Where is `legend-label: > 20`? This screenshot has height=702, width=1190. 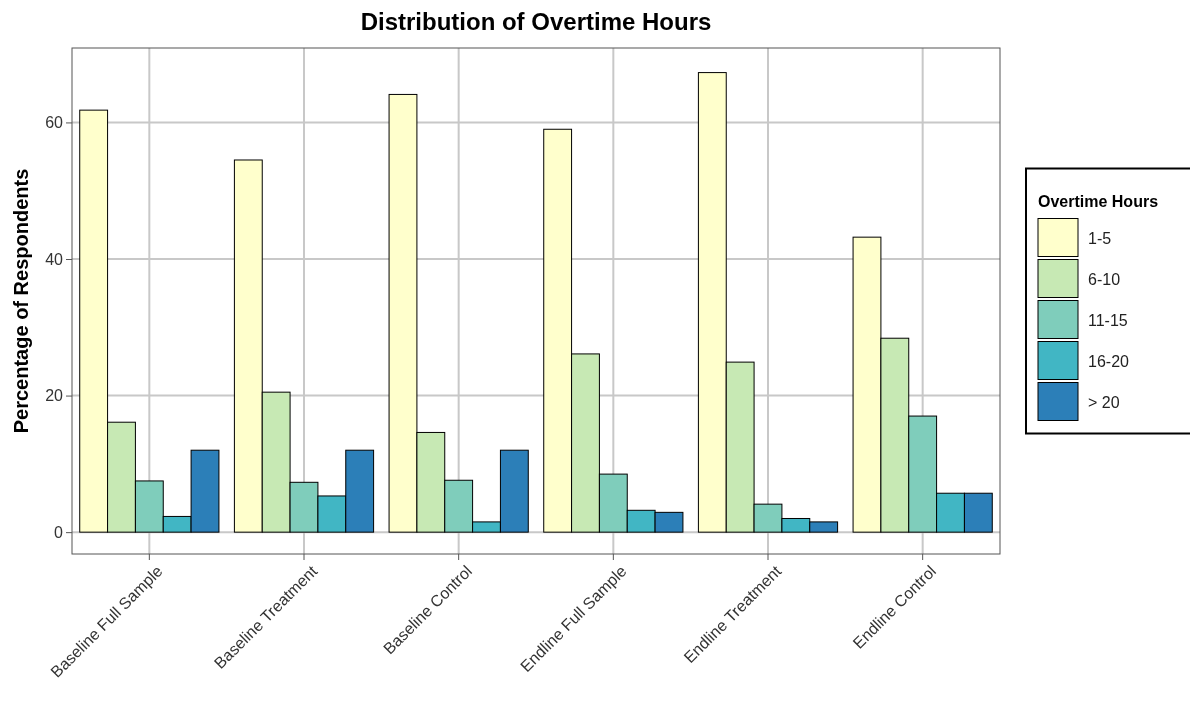 legend-label: > 20 is located at coordinates (1104, 402).